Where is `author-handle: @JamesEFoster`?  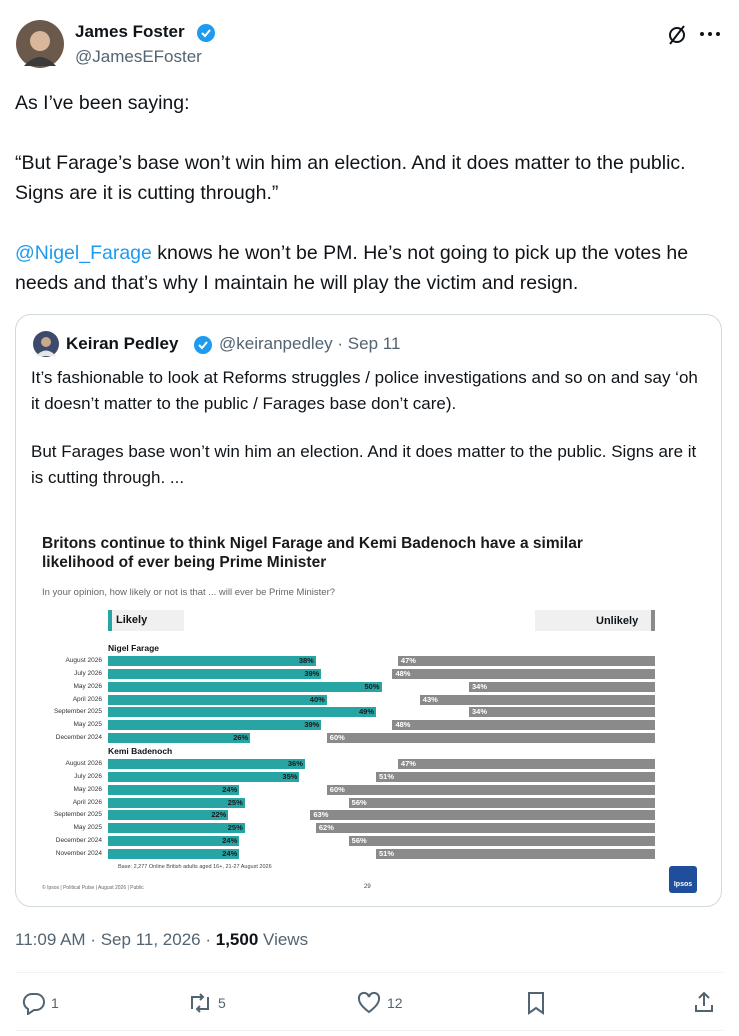 author-handle: @JamesEFoster is located at coordinates (138, 56).